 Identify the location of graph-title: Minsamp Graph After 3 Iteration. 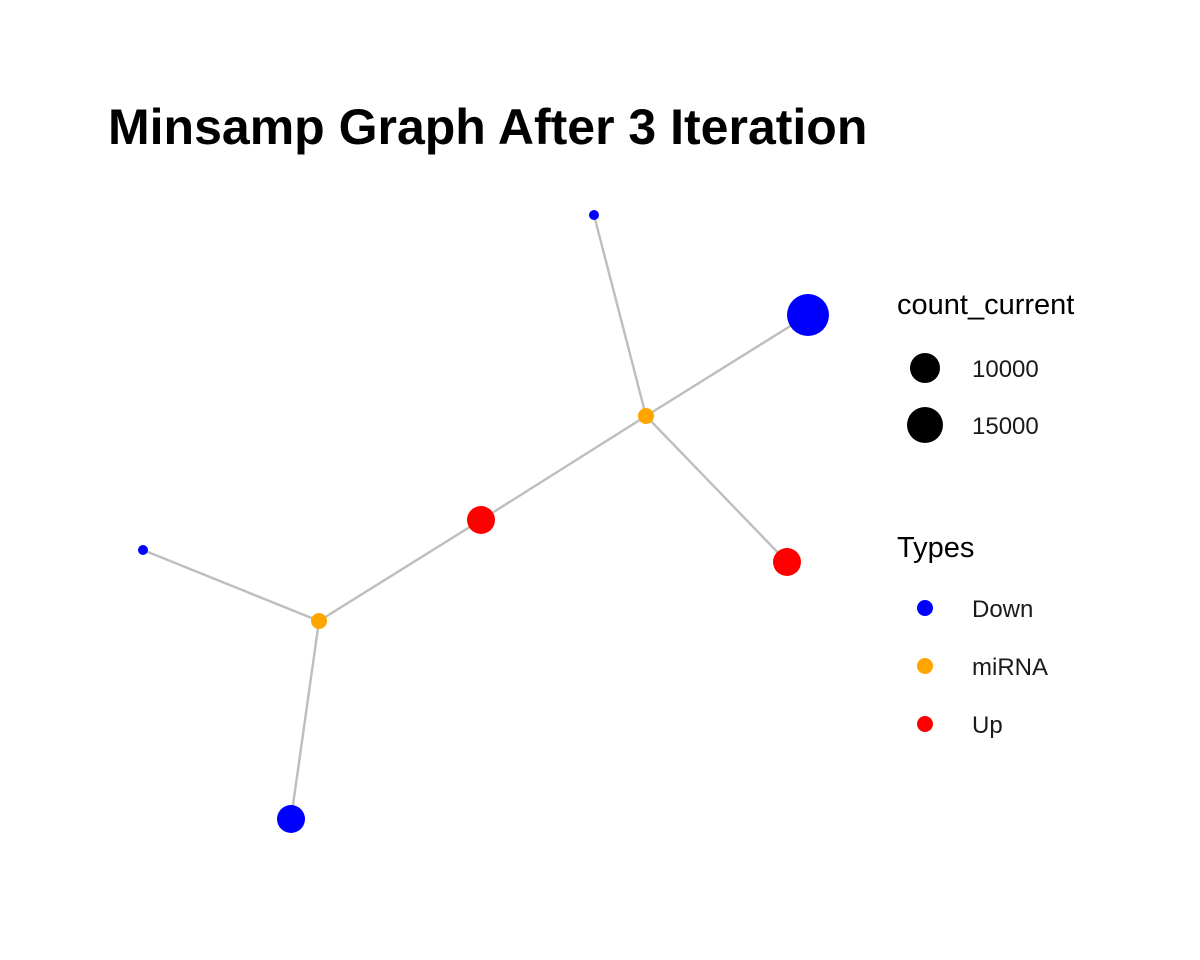
(487, 127).